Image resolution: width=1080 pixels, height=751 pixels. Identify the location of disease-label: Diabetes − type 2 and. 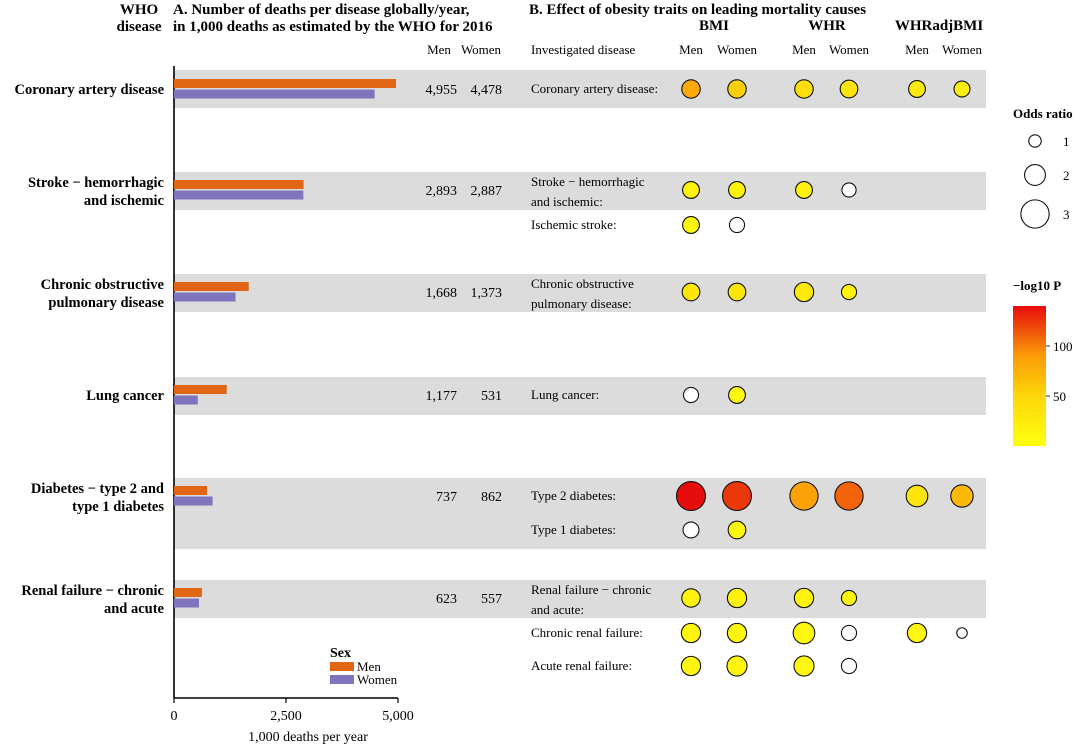
(97, 489).